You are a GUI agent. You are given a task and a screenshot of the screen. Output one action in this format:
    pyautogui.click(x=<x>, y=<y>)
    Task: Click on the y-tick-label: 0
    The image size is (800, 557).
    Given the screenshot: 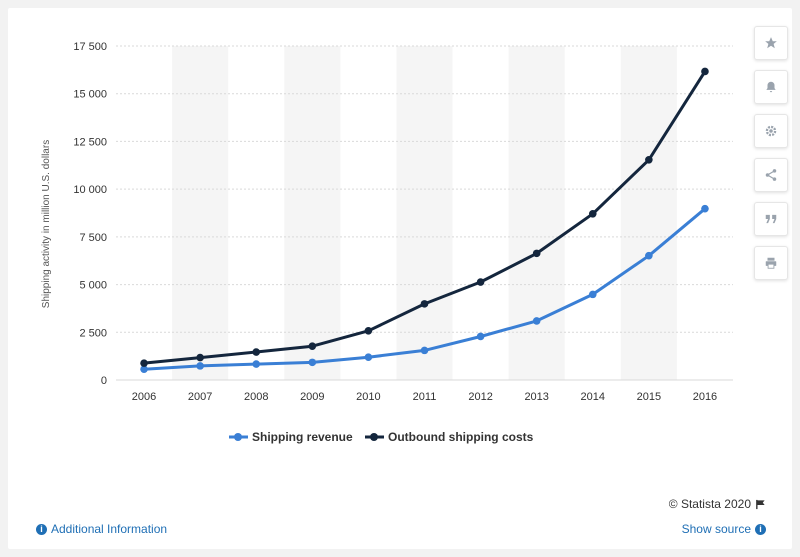 What is the action you would take?
    pyautogui.click(x=104, y=381)
    